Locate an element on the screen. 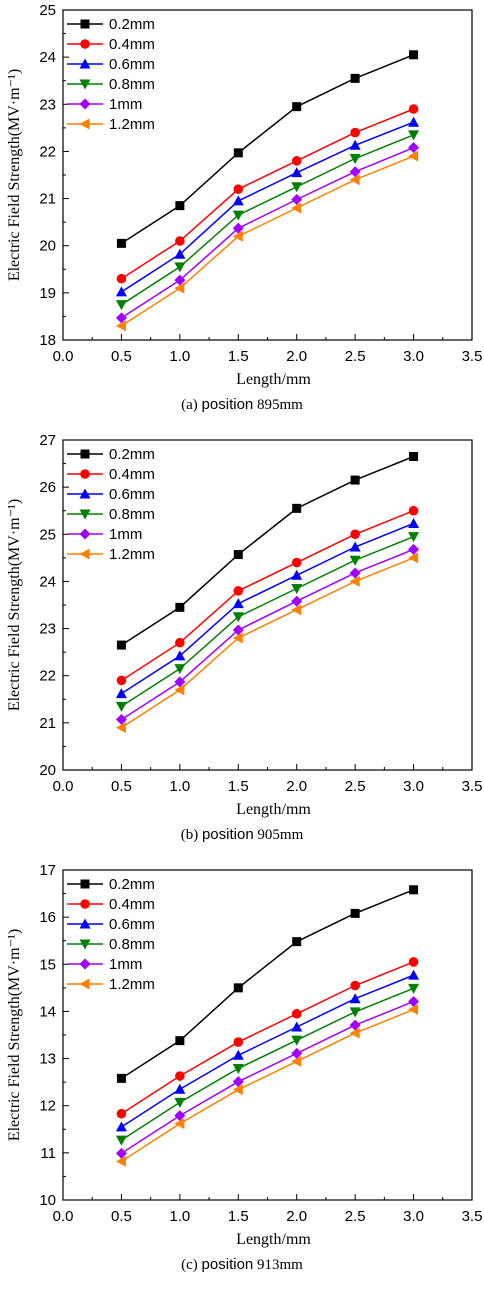 Image resolution: width=484 pixels, height=1290 pixels. y-axis-title: Electric Field Strength(MV·m⁻¹) is located at coordinates (14, 605).